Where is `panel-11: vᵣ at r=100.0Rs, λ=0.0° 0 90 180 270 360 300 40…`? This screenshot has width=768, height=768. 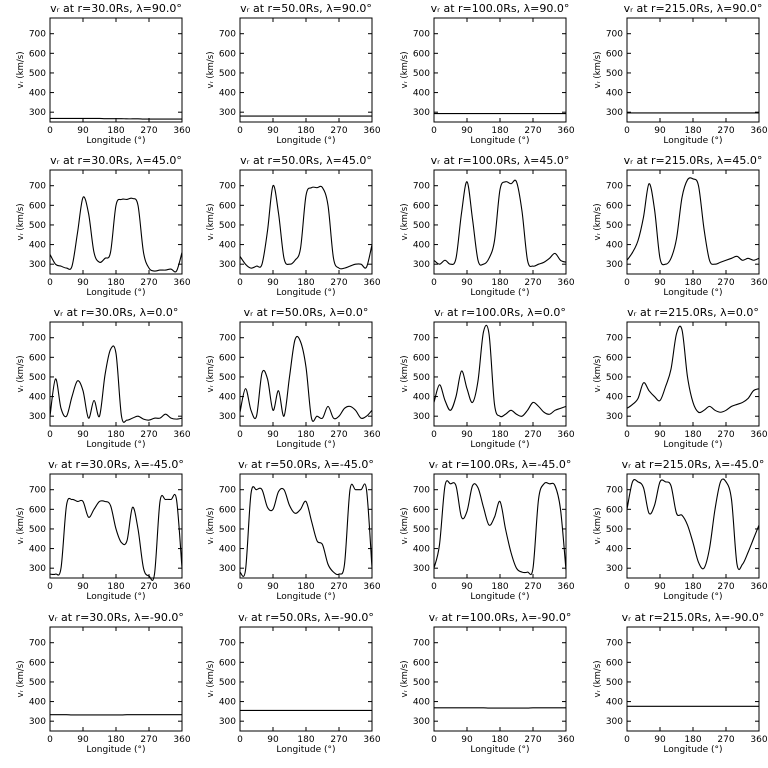 panel-11: vᵣ at r=100.0Rs, λ=0.0° 0 90 180 270 360 300 40… is located at coordinates (487, 378).